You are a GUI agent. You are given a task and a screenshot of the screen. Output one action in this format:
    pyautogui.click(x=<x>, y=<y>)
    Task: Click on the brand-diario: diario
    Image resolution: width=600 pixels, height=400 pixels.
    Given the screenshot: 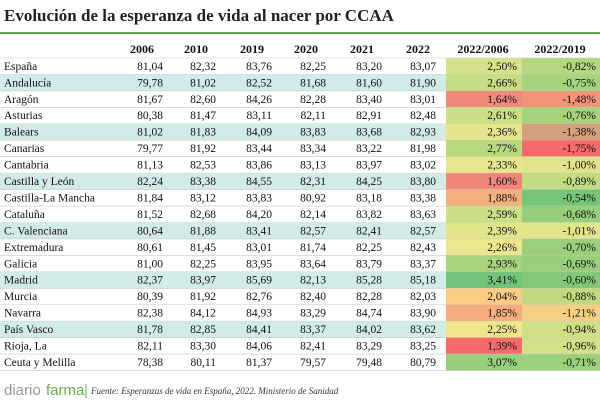 What is the action you would take?
    pyautogui.click(x=22, y=390)
    